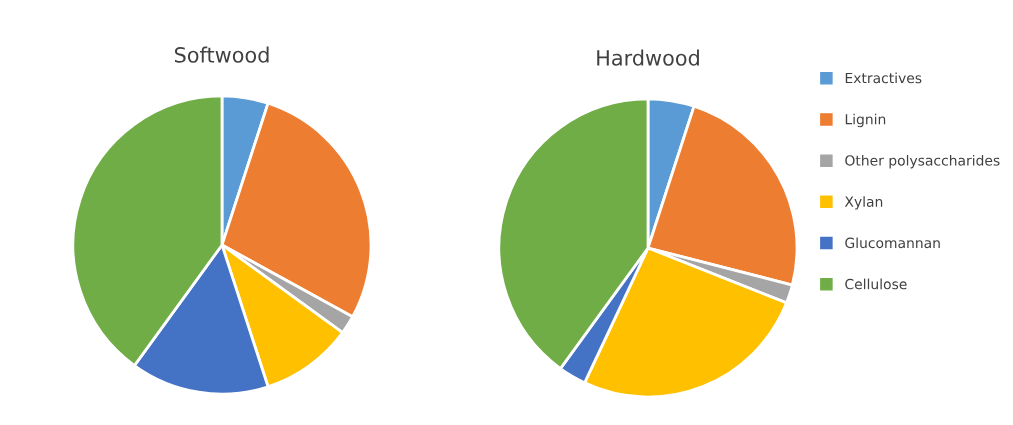 This screenshot has width=1013, height=425. What do you see at coordinates (876, 284) in the screenshot?
I see `legend-label: Cellulose` at bounding box center [876, 284].